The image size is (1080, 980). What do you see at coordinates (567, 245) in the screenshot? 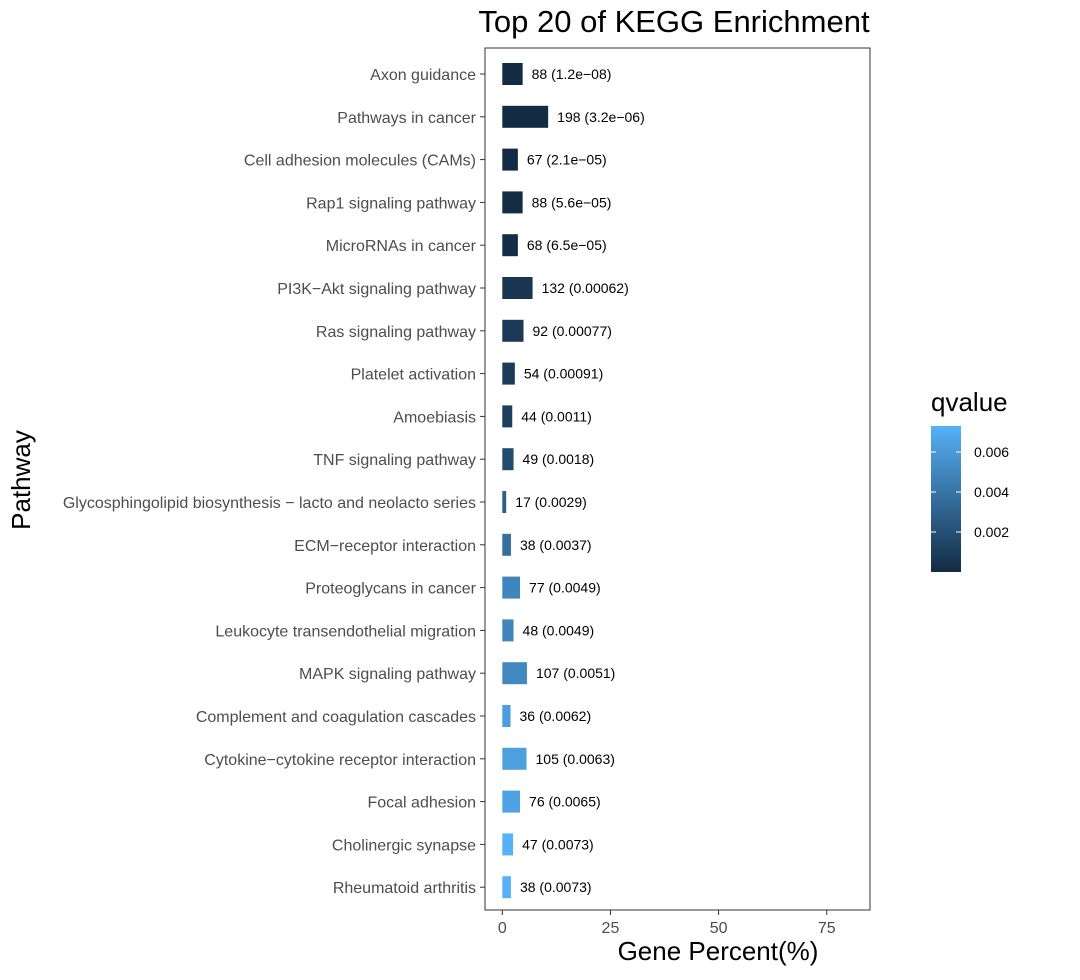
I see `bar-data-label: 68 (6.5e−05)` at bounding box center [567, 245].